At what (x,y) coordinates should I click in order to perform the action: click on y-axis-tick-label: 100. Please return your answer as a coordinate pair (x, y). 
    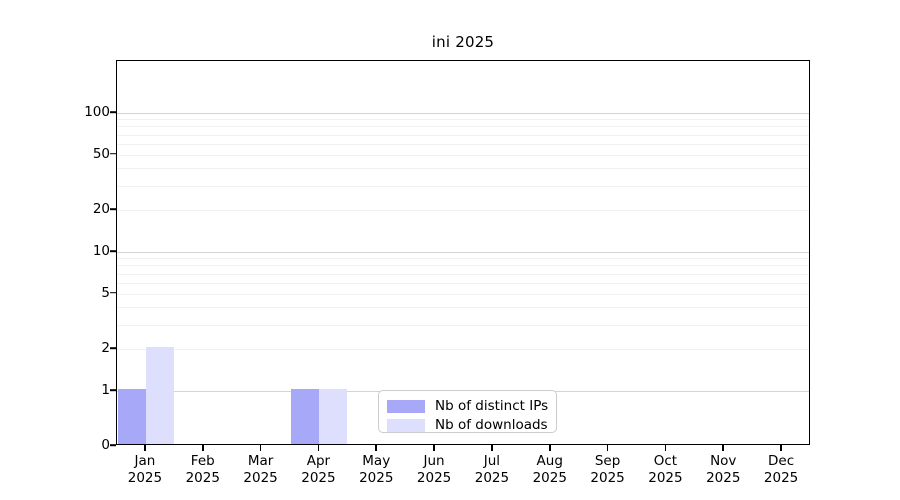
    Looking at the image, I should click on (97, 112).